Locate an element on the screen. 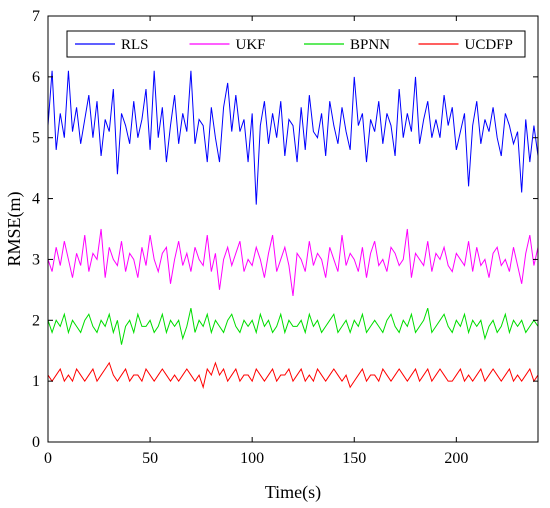  x-tick-label: 0 is located at coordinates (48, 458).